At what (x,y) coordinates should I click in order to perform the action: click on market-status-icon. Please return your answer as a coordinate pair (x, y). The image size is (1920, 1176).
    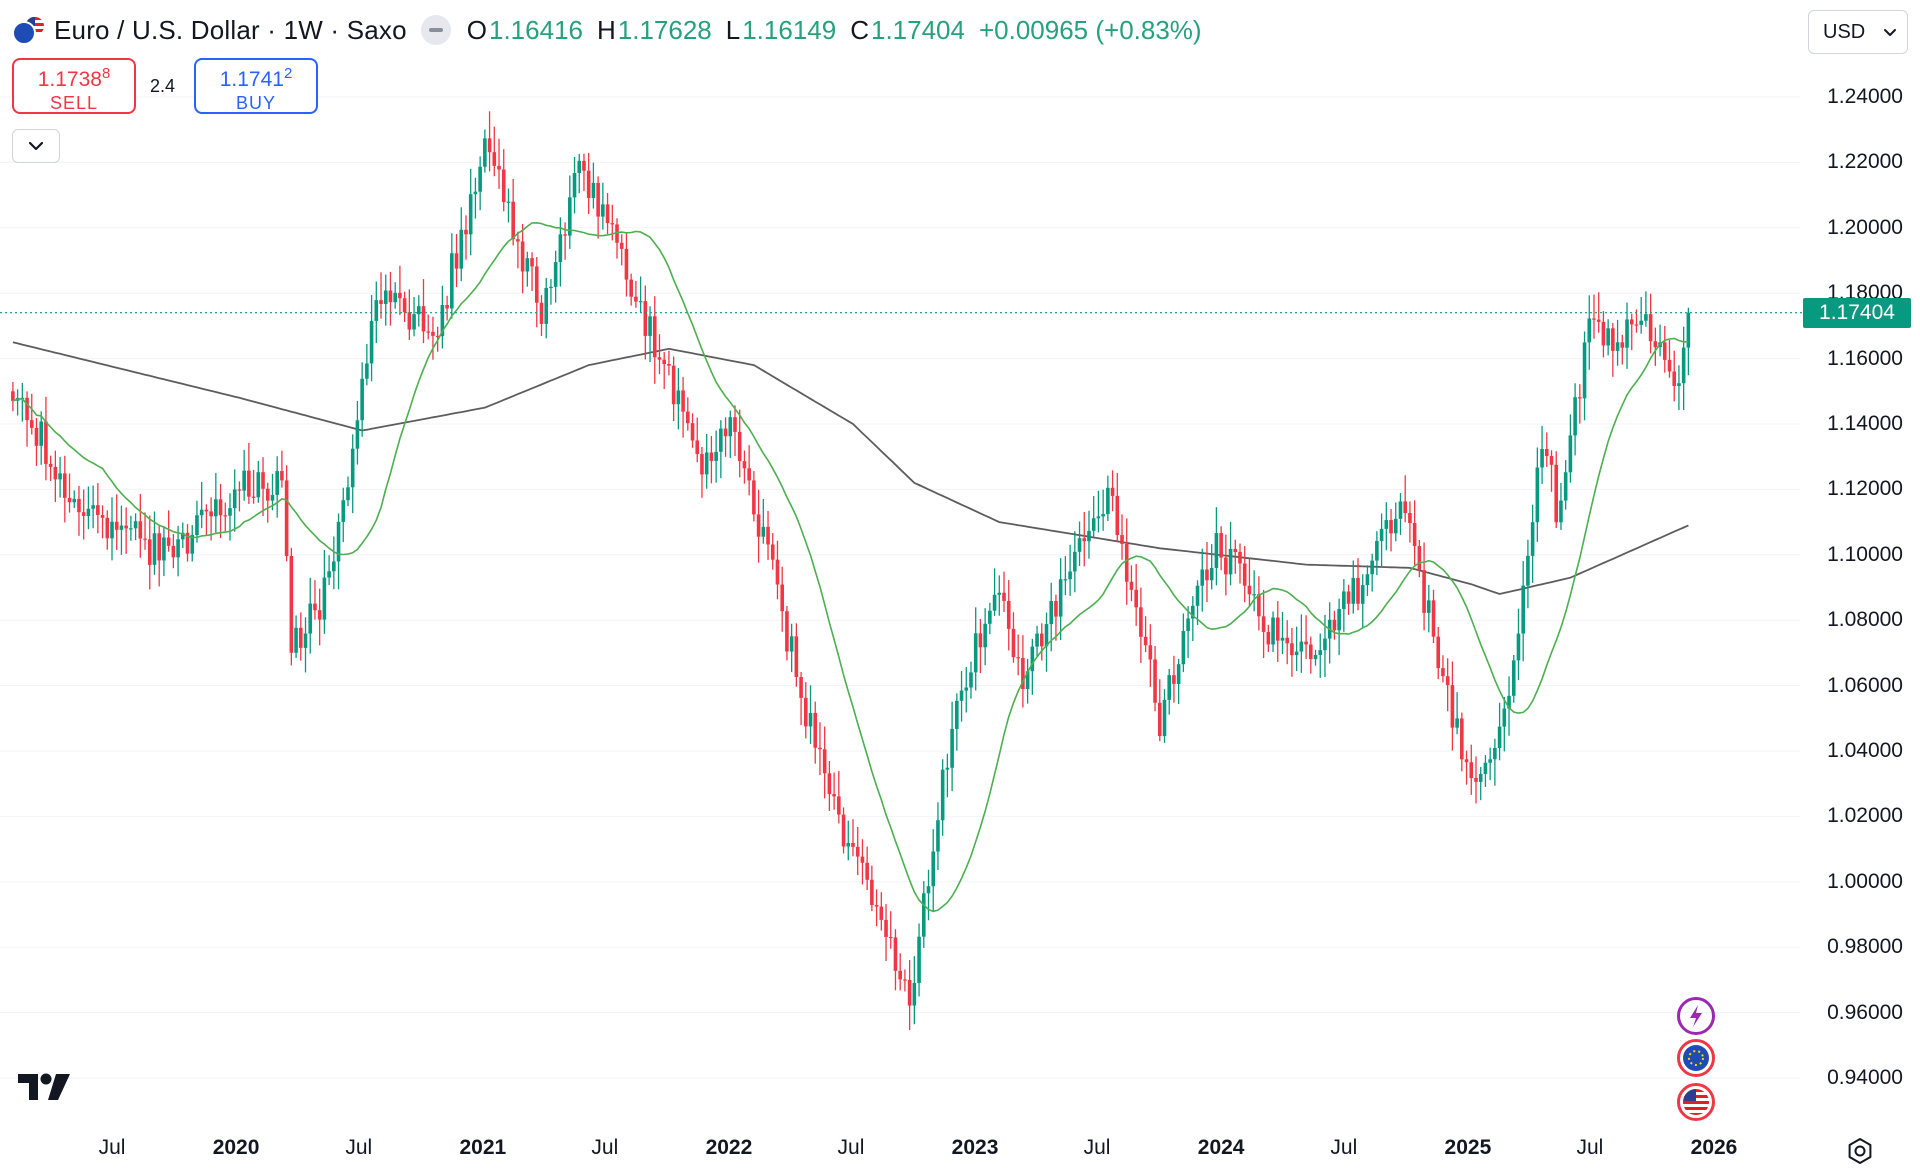
    Looking at the image, I should click on (435, 30).